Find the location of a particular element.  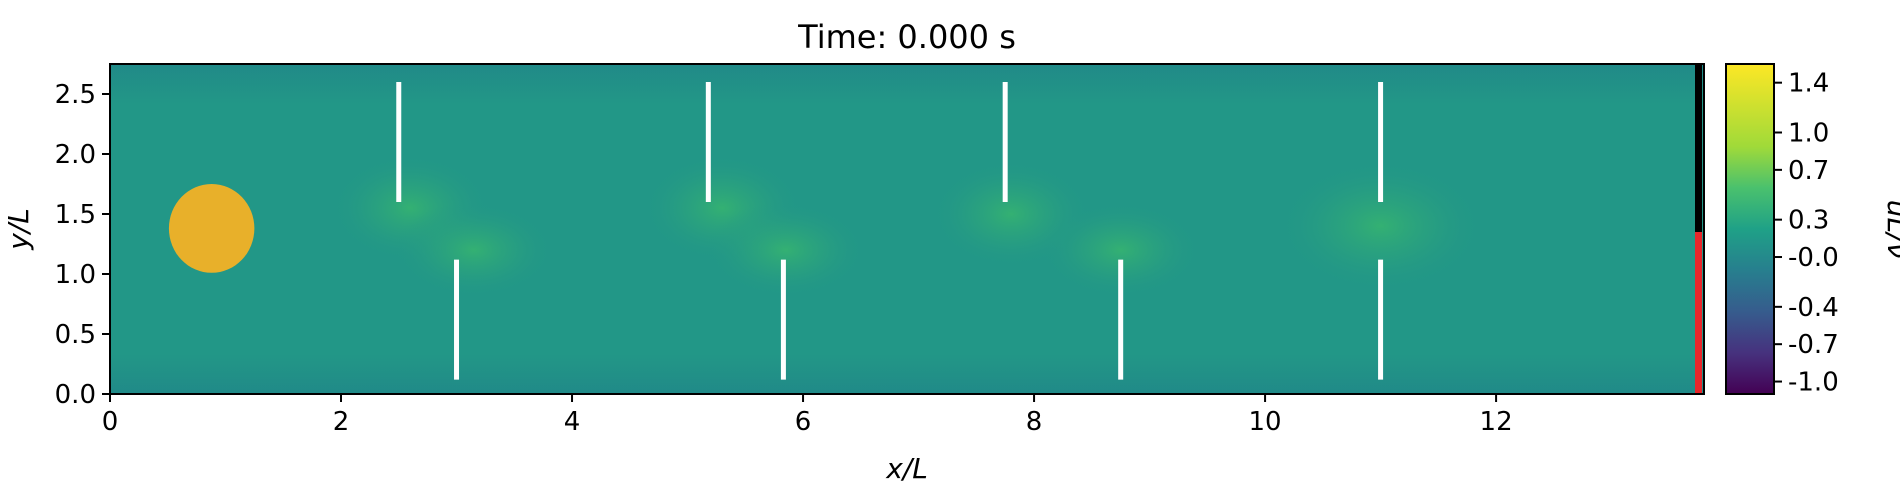

x-axis-ticks: 0 2 4 6 8 10 12 is located at coordinates (807, 415).